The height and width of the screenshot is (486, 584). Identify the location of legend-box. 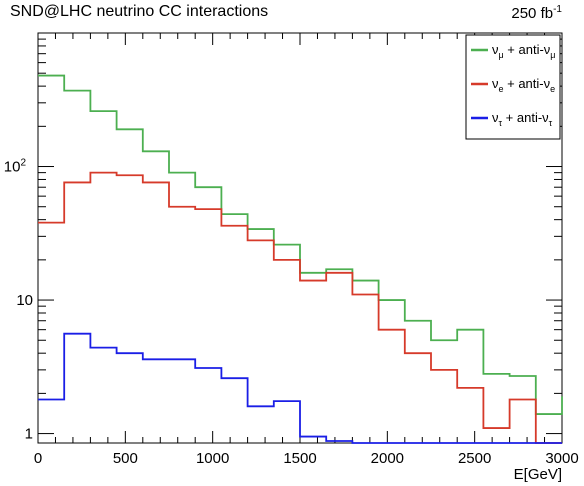
(513, 87).